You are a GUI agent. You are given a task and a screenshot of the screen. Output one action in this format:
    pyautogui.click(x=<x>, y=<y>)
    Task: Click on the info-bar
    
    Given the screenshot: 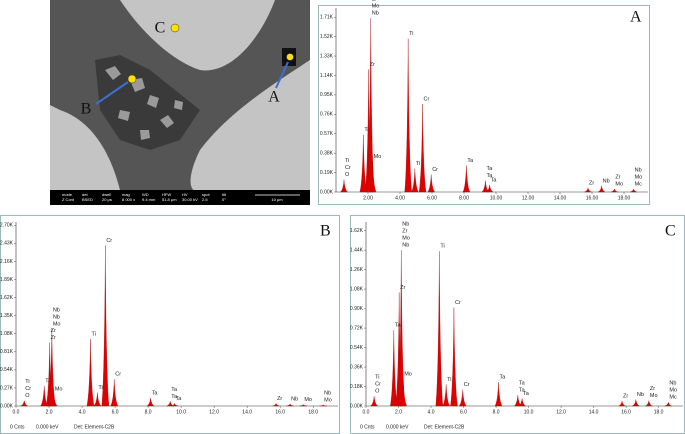 What is the action you would take?
    pyautogui.click(x=180, y=197)
    